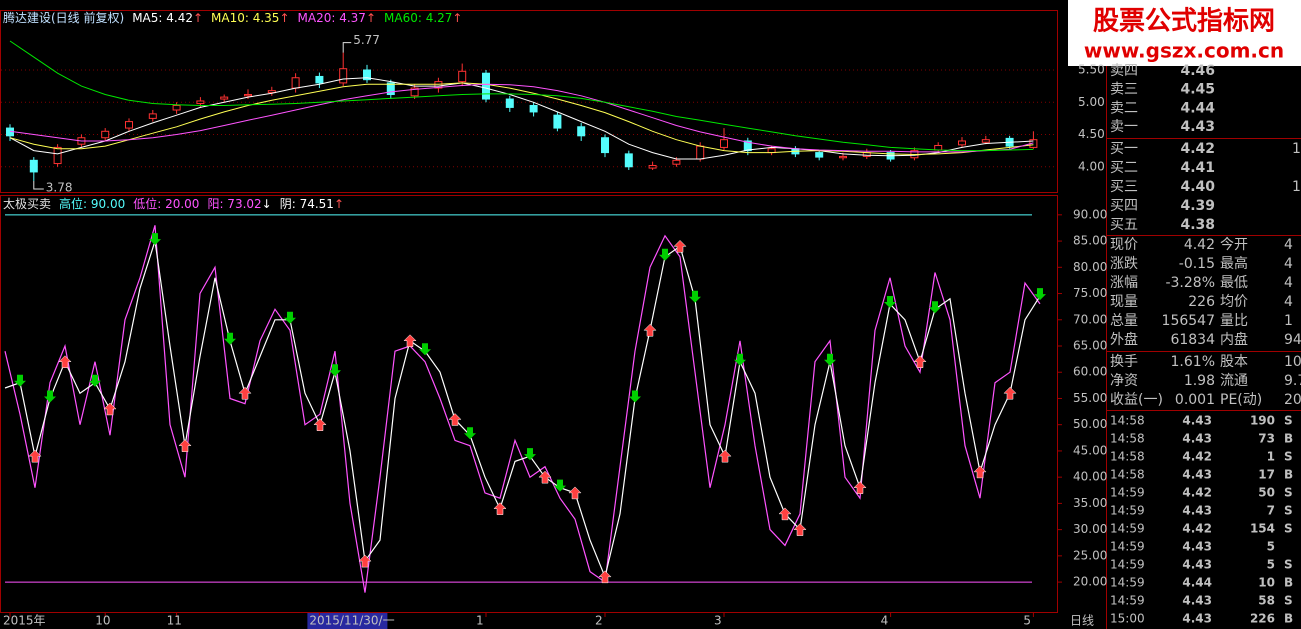 The image size is (1301, 629). I want to click on book-price: 4.41, so click(1197, 168).